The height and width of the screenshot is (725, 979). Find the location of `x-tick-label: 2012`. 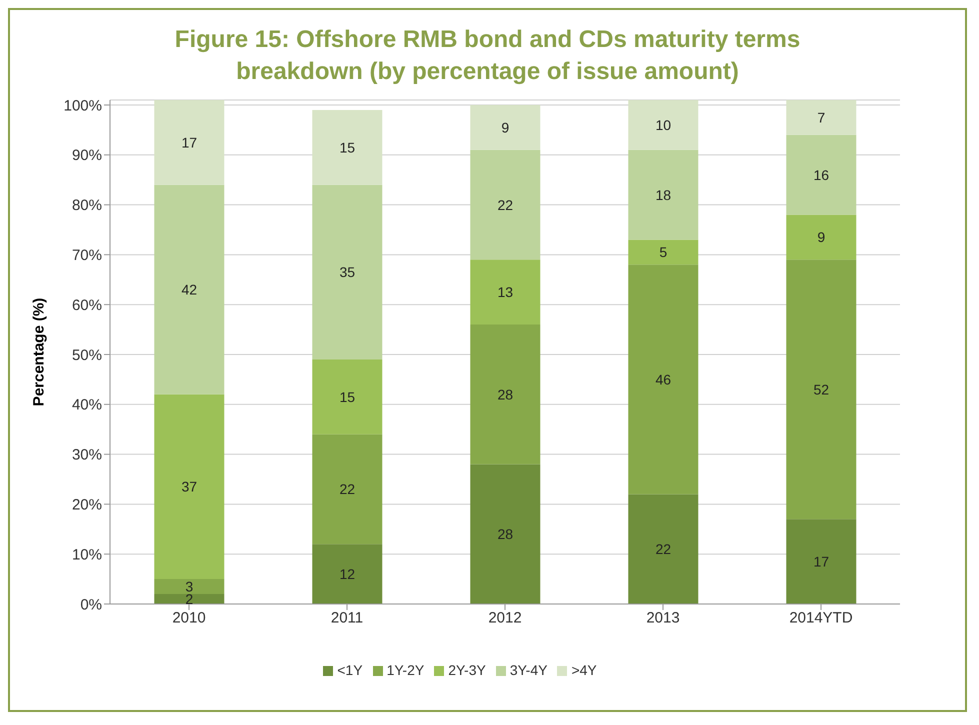

x-tick-label: 2012 is located at coordinates (505, 618).